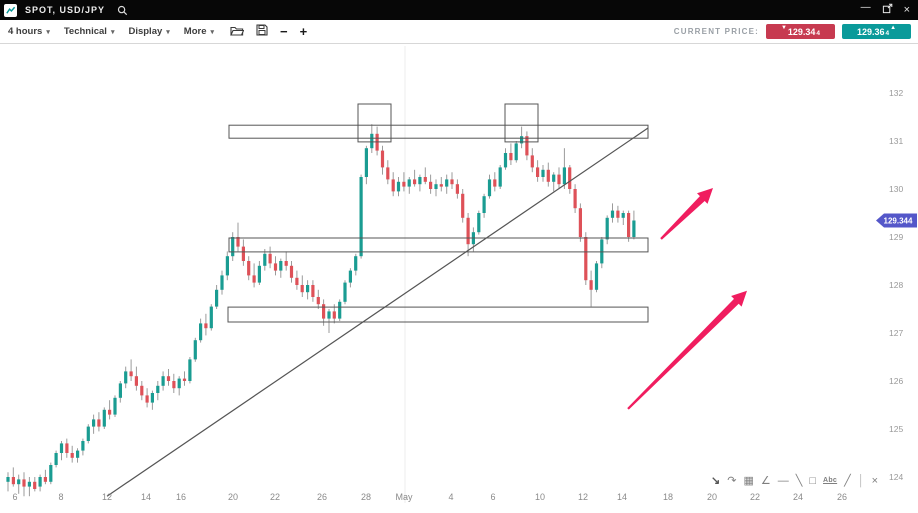 The image size is (918, 513). What do you see at coordinates (29, 31) in the screenshot?
I see `timeframe-dropdown: 4 hours ▾` at bounding box center [29, 31].